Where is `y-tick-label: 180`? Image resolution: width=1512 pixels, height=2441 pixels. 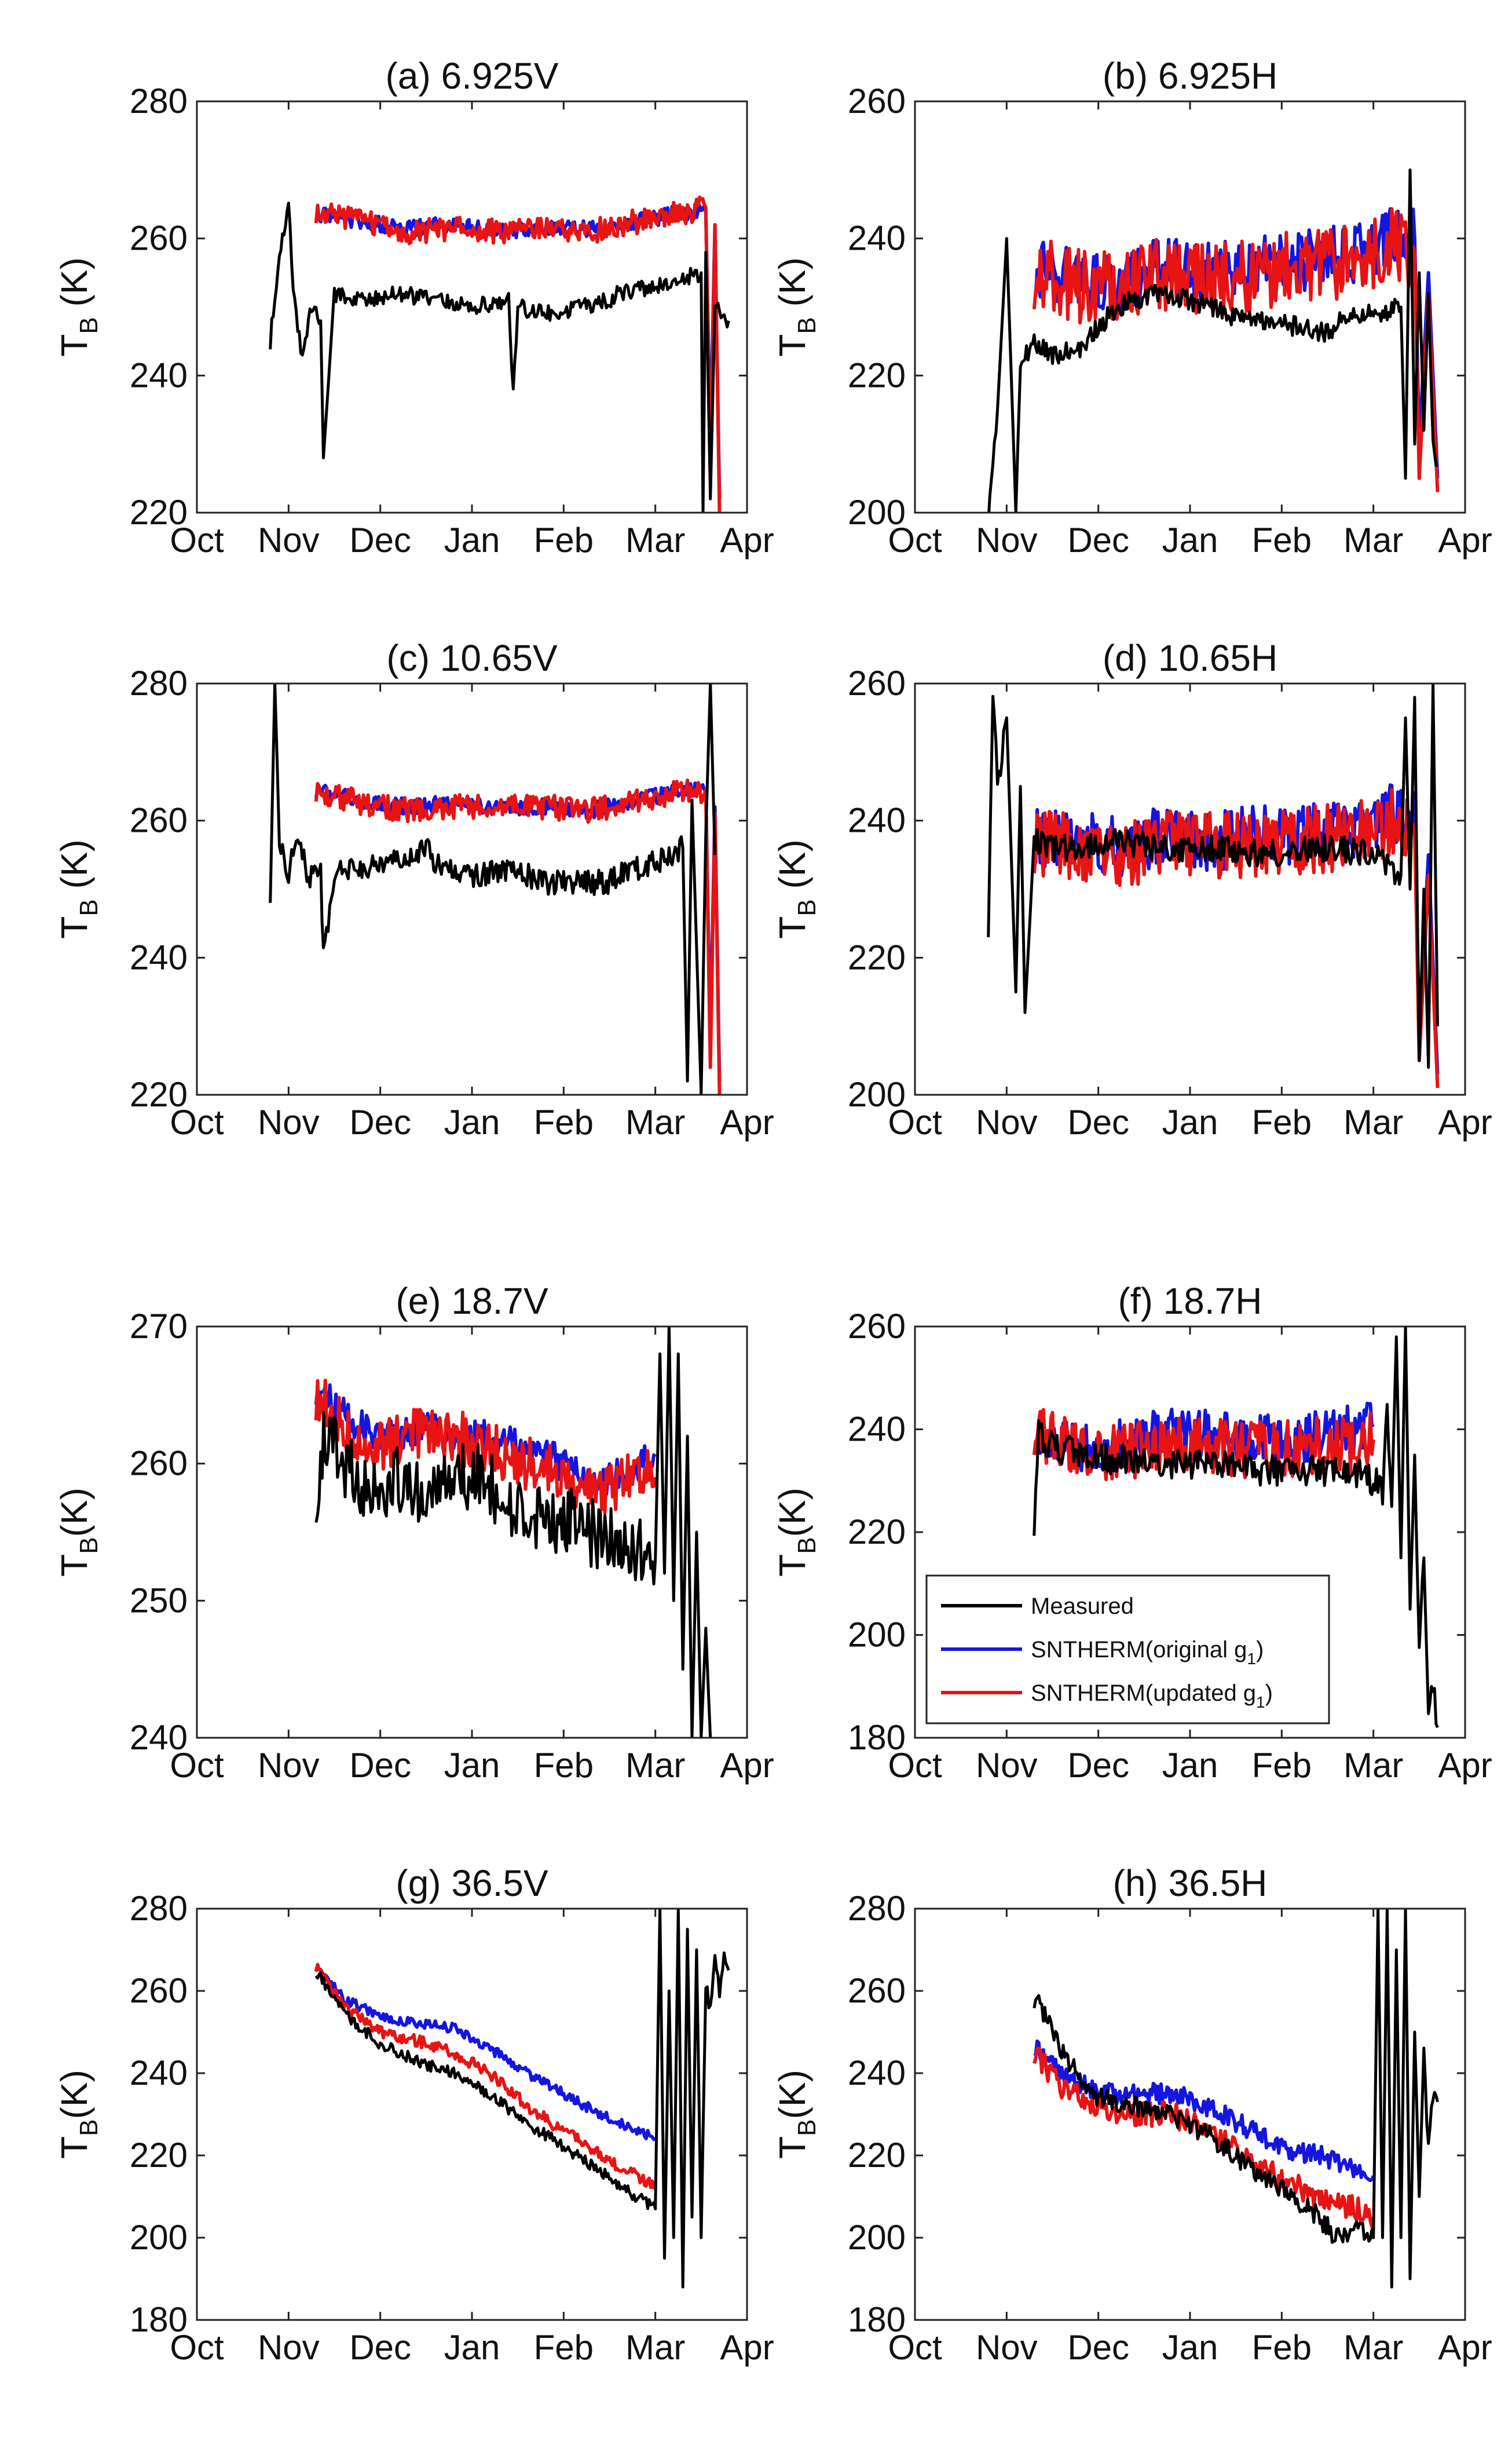 y-tick-label: 180 is located at coordinates (159, 2319).